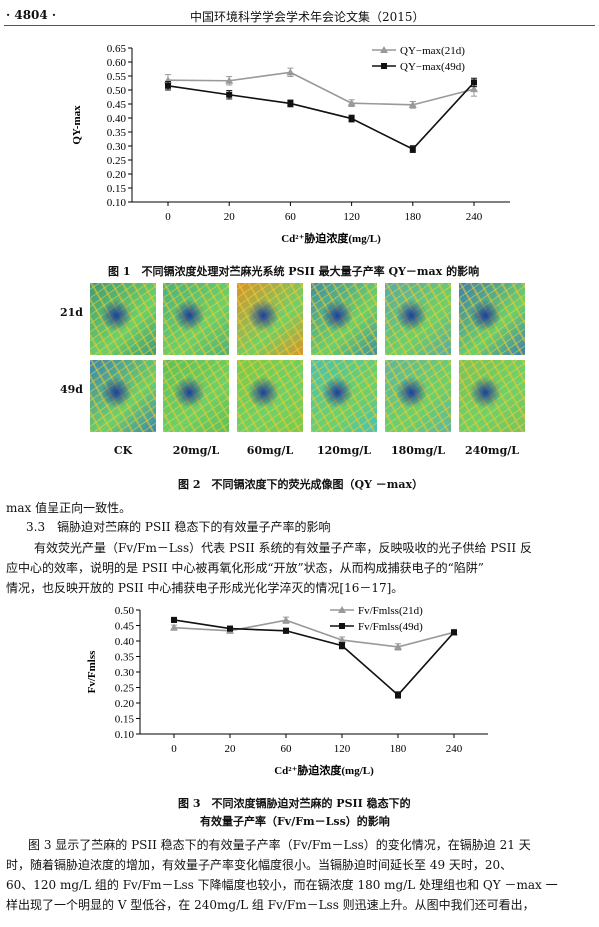  I want to click on legend-label: QY−max(49d), so click(432, 67).